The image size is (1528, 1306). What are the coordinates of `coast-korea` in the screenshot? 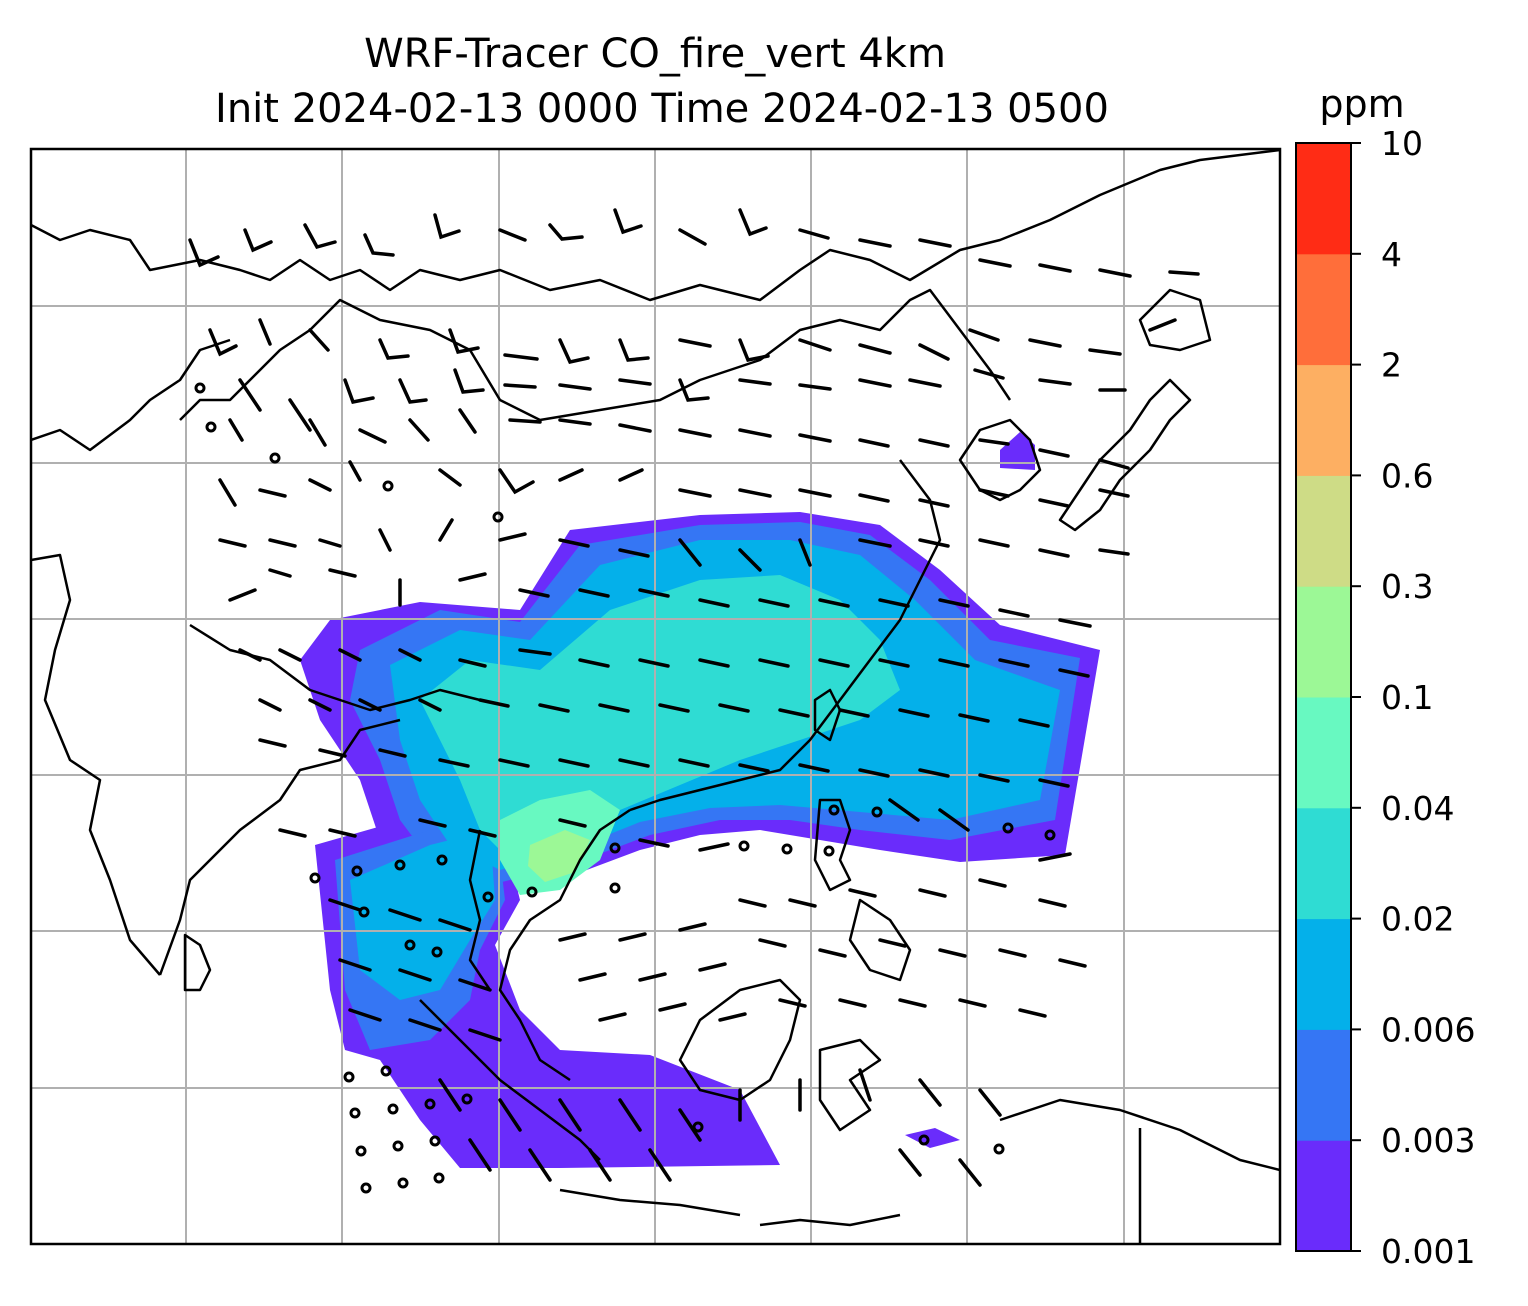 It's located at (1000, 460).